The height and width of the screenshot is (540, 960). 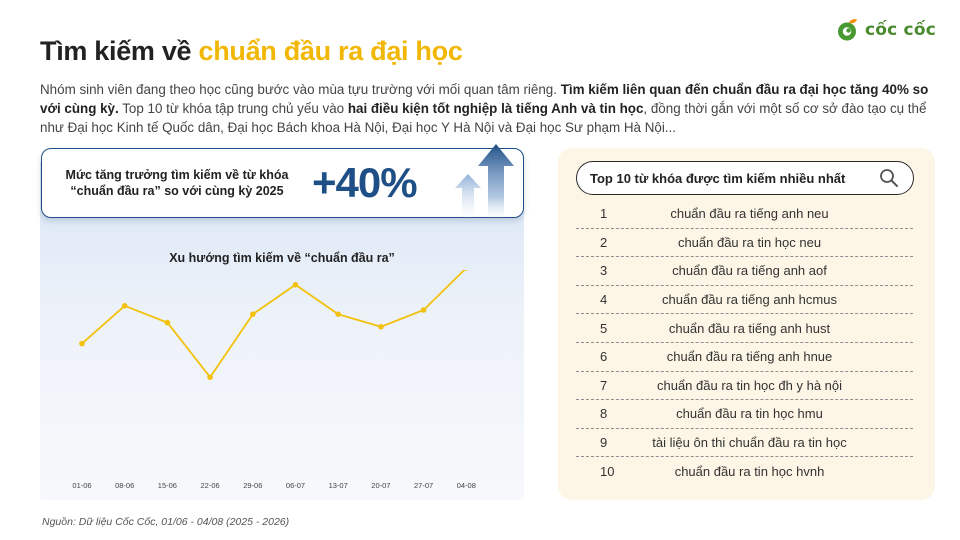 What do you see at coordinates (604, 214) in the screenshot?
I see `keyword-rank: 1` at bounding box center [604, 214].